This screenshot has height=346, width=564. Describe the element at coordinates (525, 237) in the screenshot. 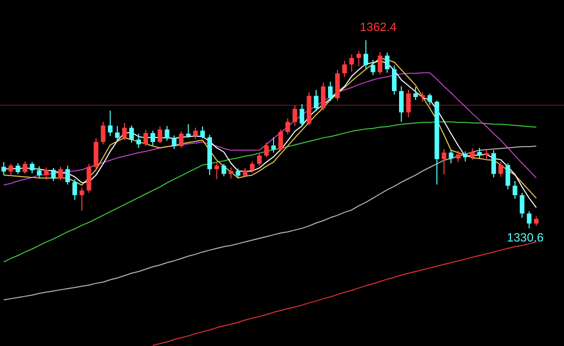

I see `annotation: 1330.6` at that location.